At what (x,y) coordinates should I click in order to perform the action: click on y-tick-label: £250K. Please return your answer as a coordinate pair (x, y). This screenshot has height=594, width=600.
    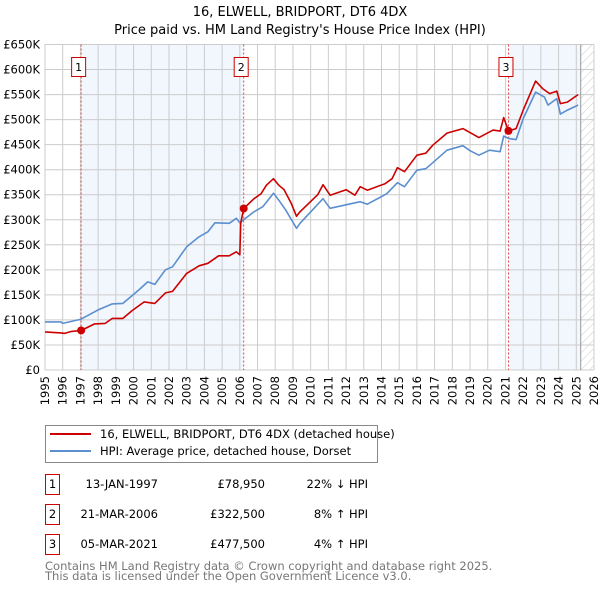
    Looking at the image, I should click on (21, 245).